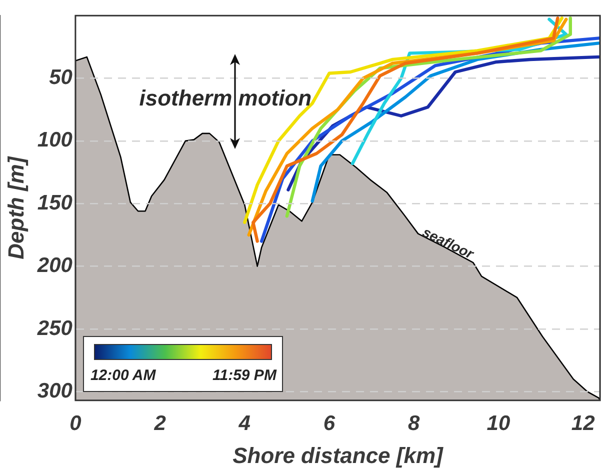 The width and height of the screenshot is (601, 474). What do you see at coordinates (244, 375) in the screenshot?
I see `annotation: 11:59 PM` at bounding box center [244, 375].